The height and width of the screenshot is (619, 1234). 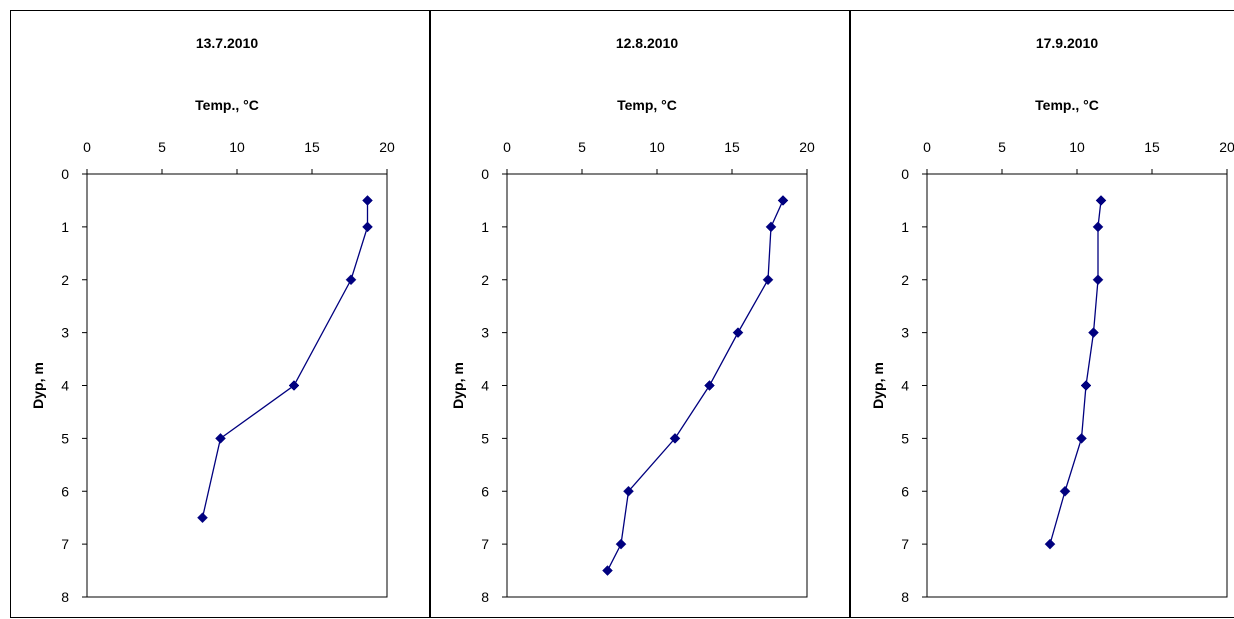 What do you see at coordinates (647, 105) in the screenshot?
I see `x-axis-label: Temp, °C` at bounding box center [647, 105].